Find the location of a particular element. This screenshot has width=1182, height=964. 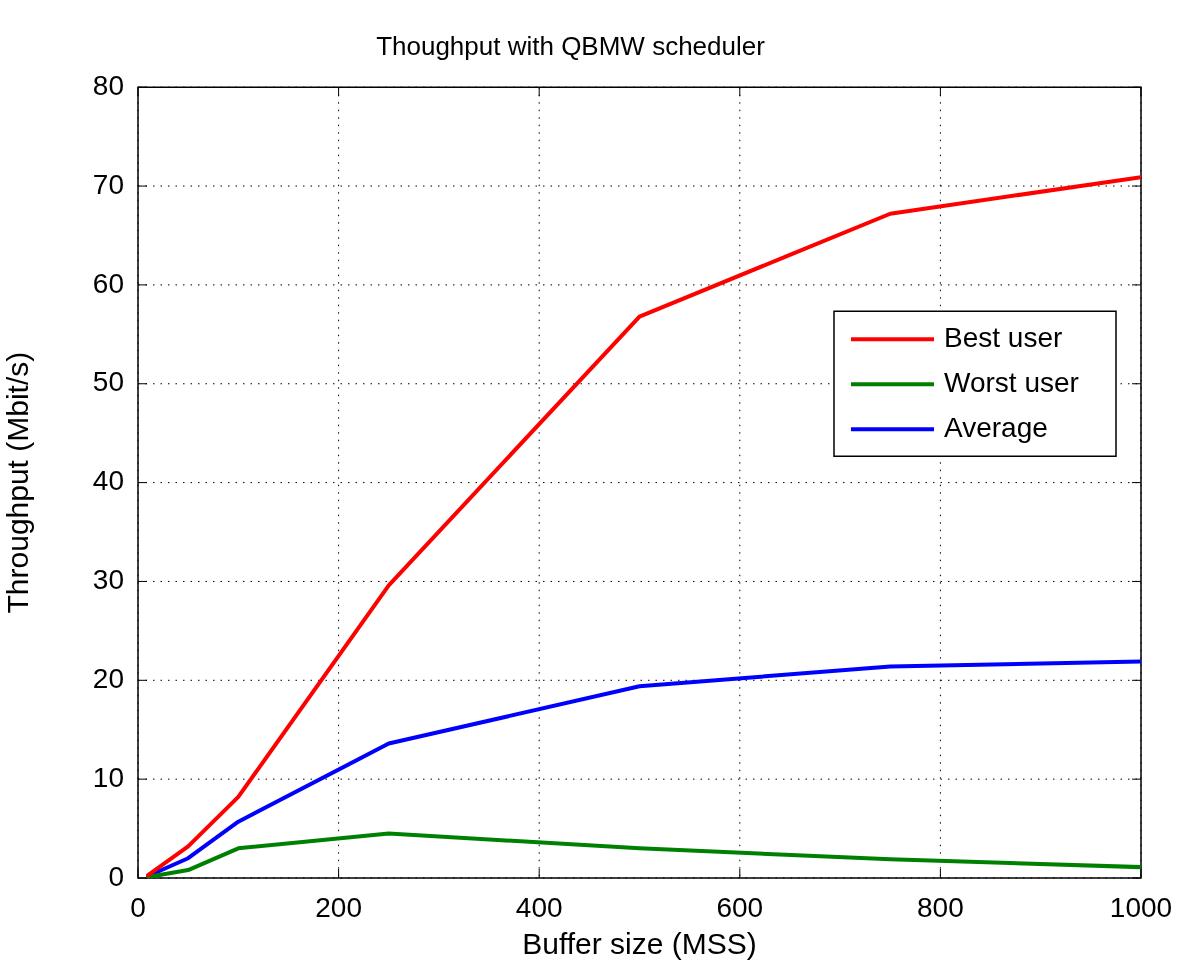

x-axis-title: Buffer size (MSS) is located at coordinates (639, 944).